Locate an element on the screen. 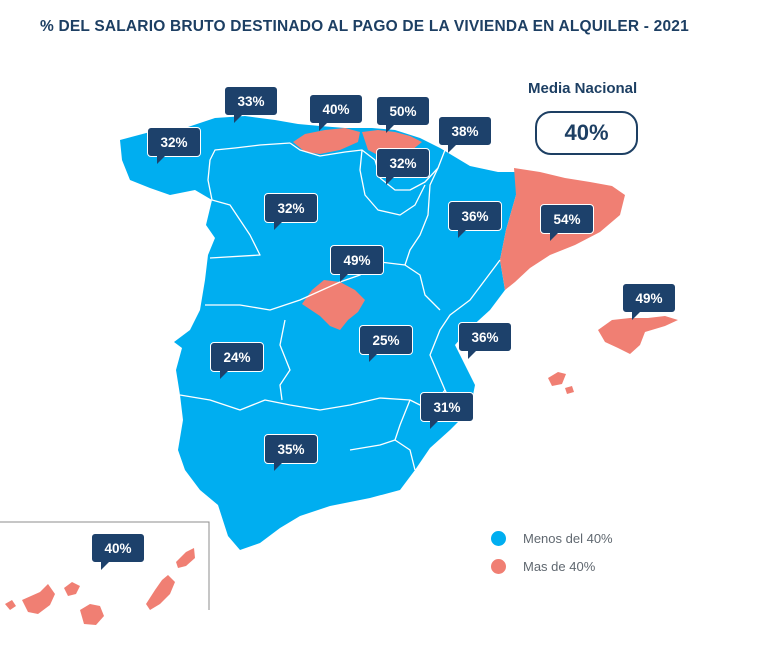 This screenshot has height=650, width=768. callout-canarias: 40% is located at coordinates (118, 551).